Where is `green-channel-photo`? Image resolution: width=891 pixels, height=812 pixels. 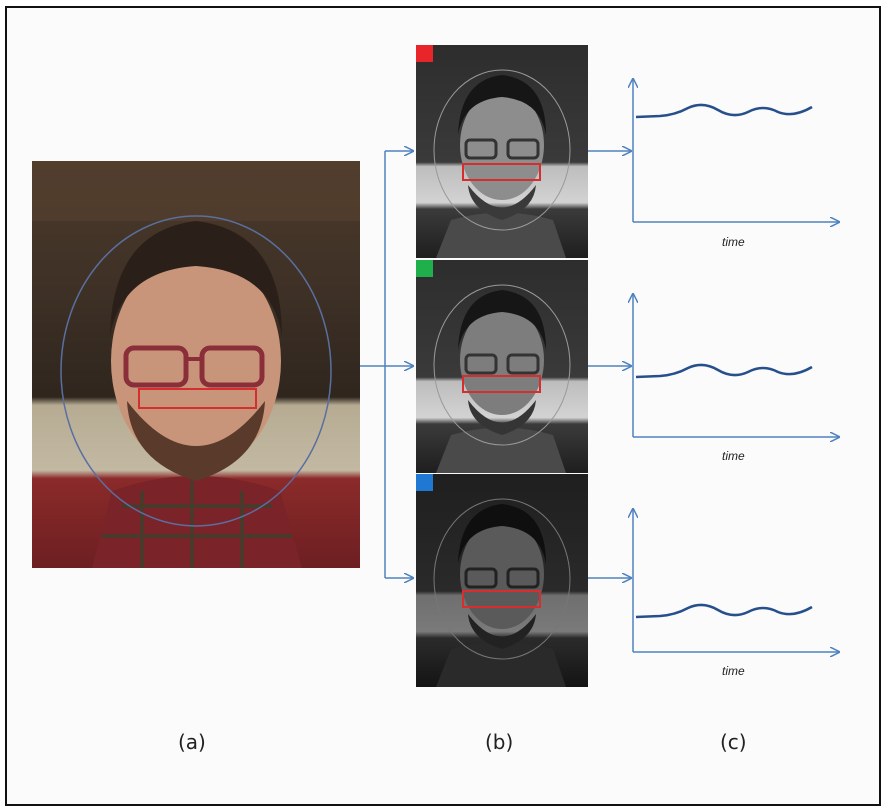 green-channel-photo is located at coordinates (502, 366).